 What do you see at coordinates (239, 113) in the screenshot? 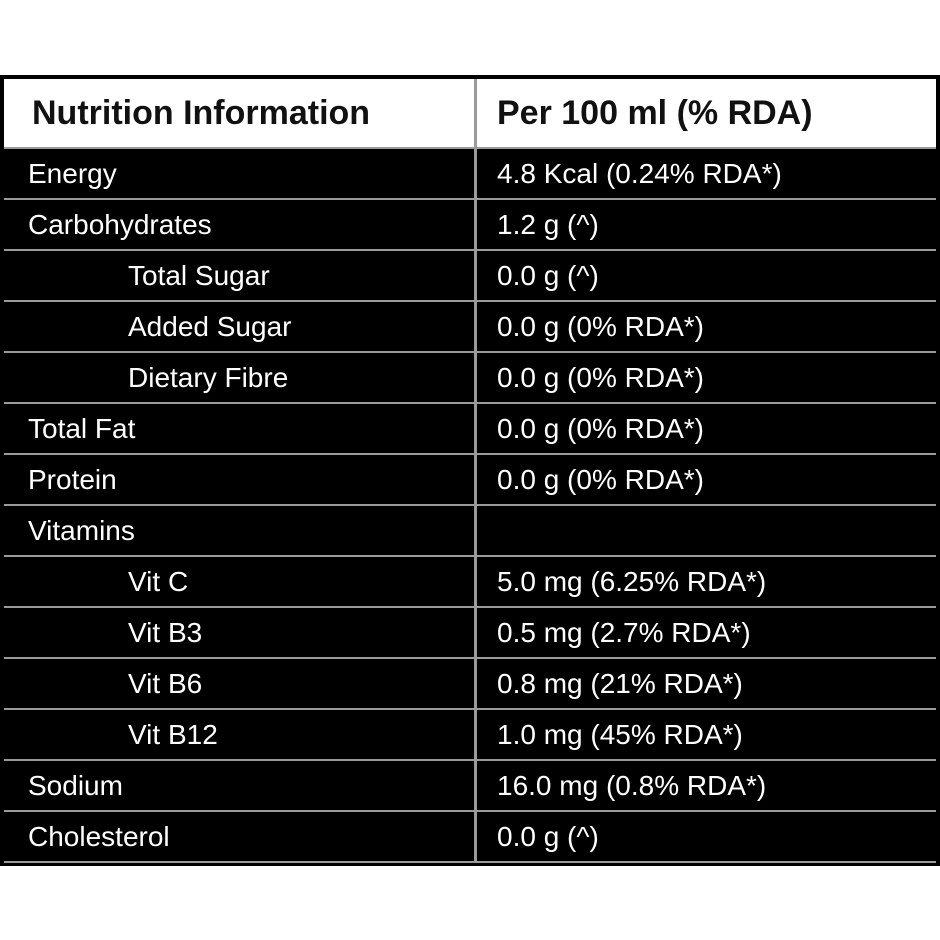
I see `header-cell: Nutrition Information` at bounding box center [239, 113].